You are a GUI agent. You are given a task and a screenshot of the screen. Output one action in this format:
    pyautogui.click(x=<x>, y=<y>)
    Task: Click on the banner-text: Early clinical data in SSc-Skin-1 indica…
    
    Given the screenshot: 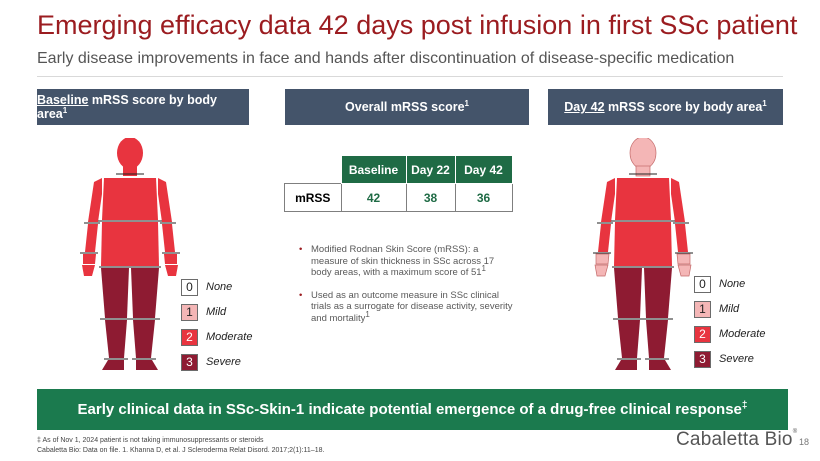 What is the action you would take?
    pyautogui.click(x=409, y=409)
    